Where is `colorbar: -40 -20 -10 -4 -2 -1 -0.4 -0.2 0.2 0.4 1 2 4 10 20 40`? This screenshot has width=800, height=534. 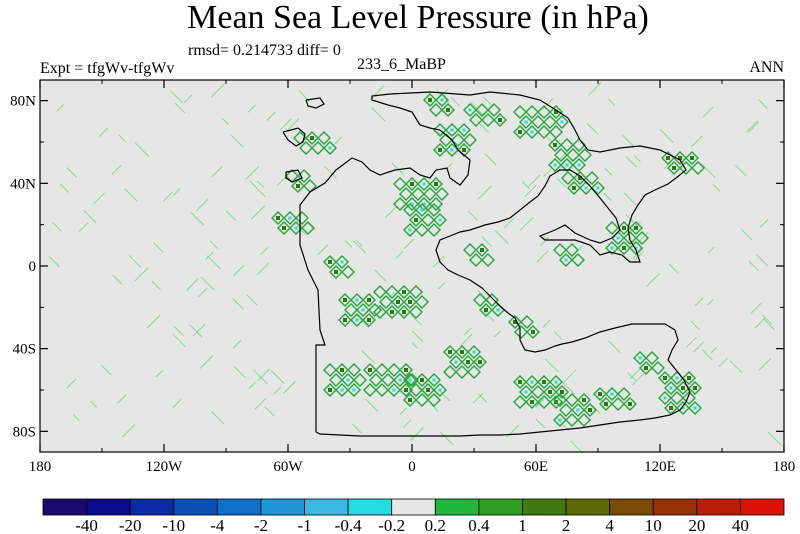 colorbar: -40 -20 -10 -4 -2 -1 -0.4 -0.2 0.2 0.4 1 2 4 10 20 40 is located at coordinates (413, 516).